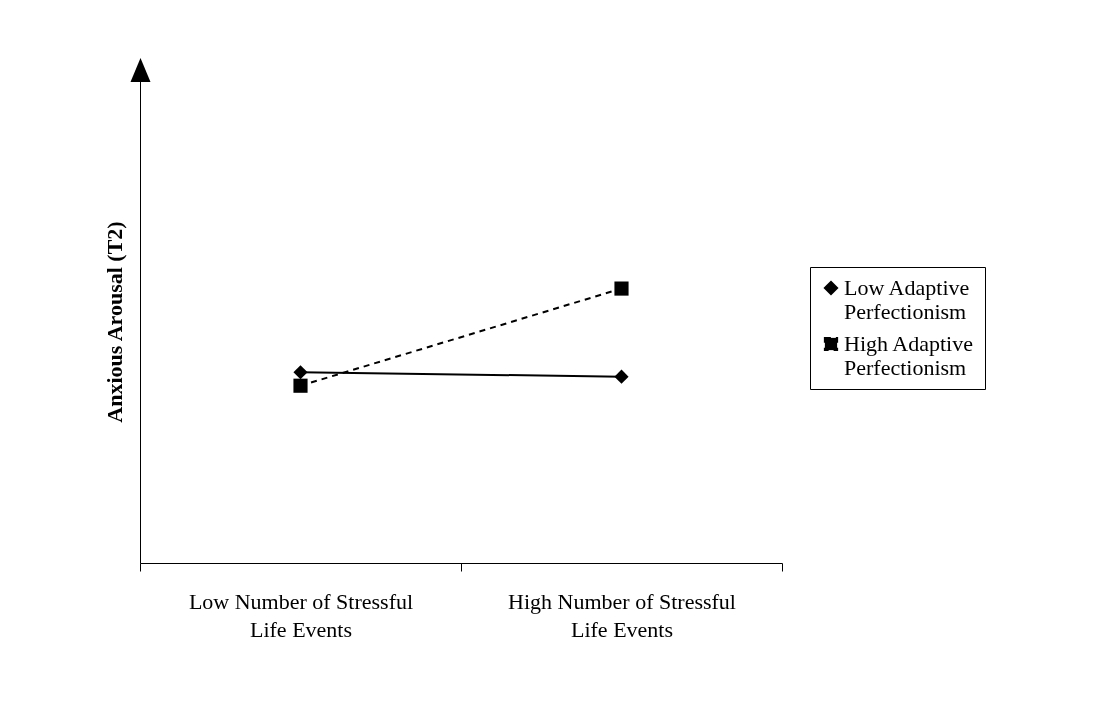  I want to click on legend-label: Low Adaptive Perfectionism, so click(907, 299).